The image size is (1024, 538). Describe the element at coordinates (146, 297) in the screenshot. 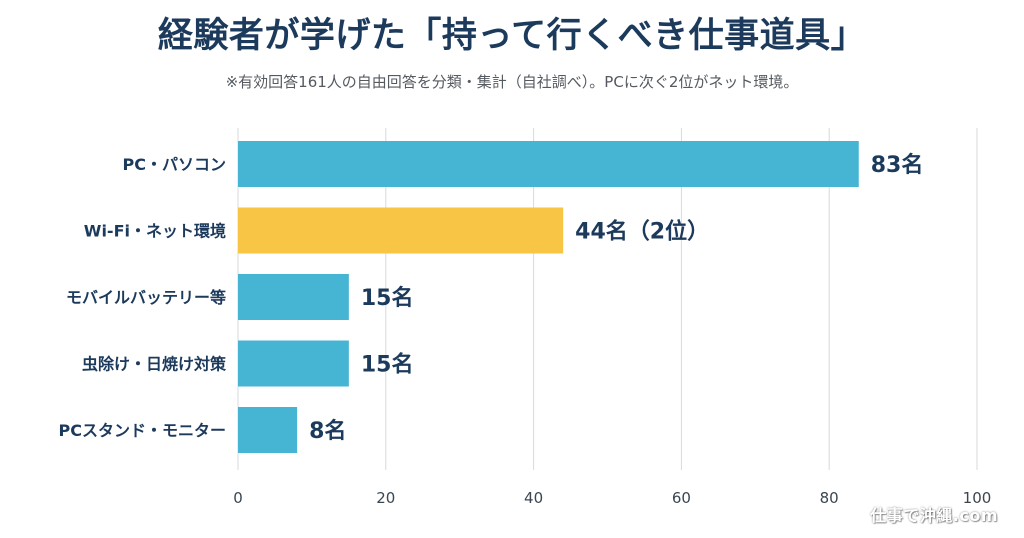

I see `category-label: モバイルバッテリー等` at that location.